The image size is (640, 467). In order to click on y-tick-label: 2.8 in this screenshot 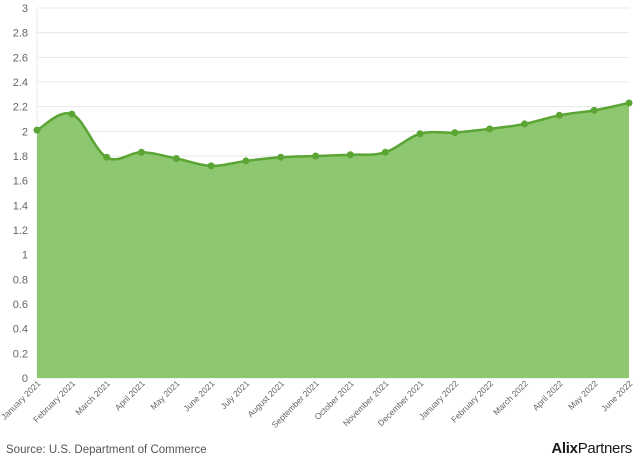, I will do `click(20, 34)`.